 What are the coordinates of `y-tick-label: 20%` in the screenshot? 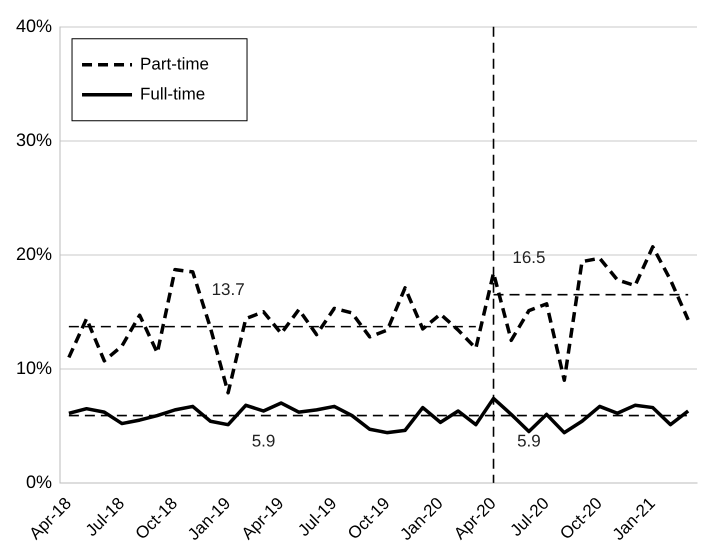 It's located at (34, 254).